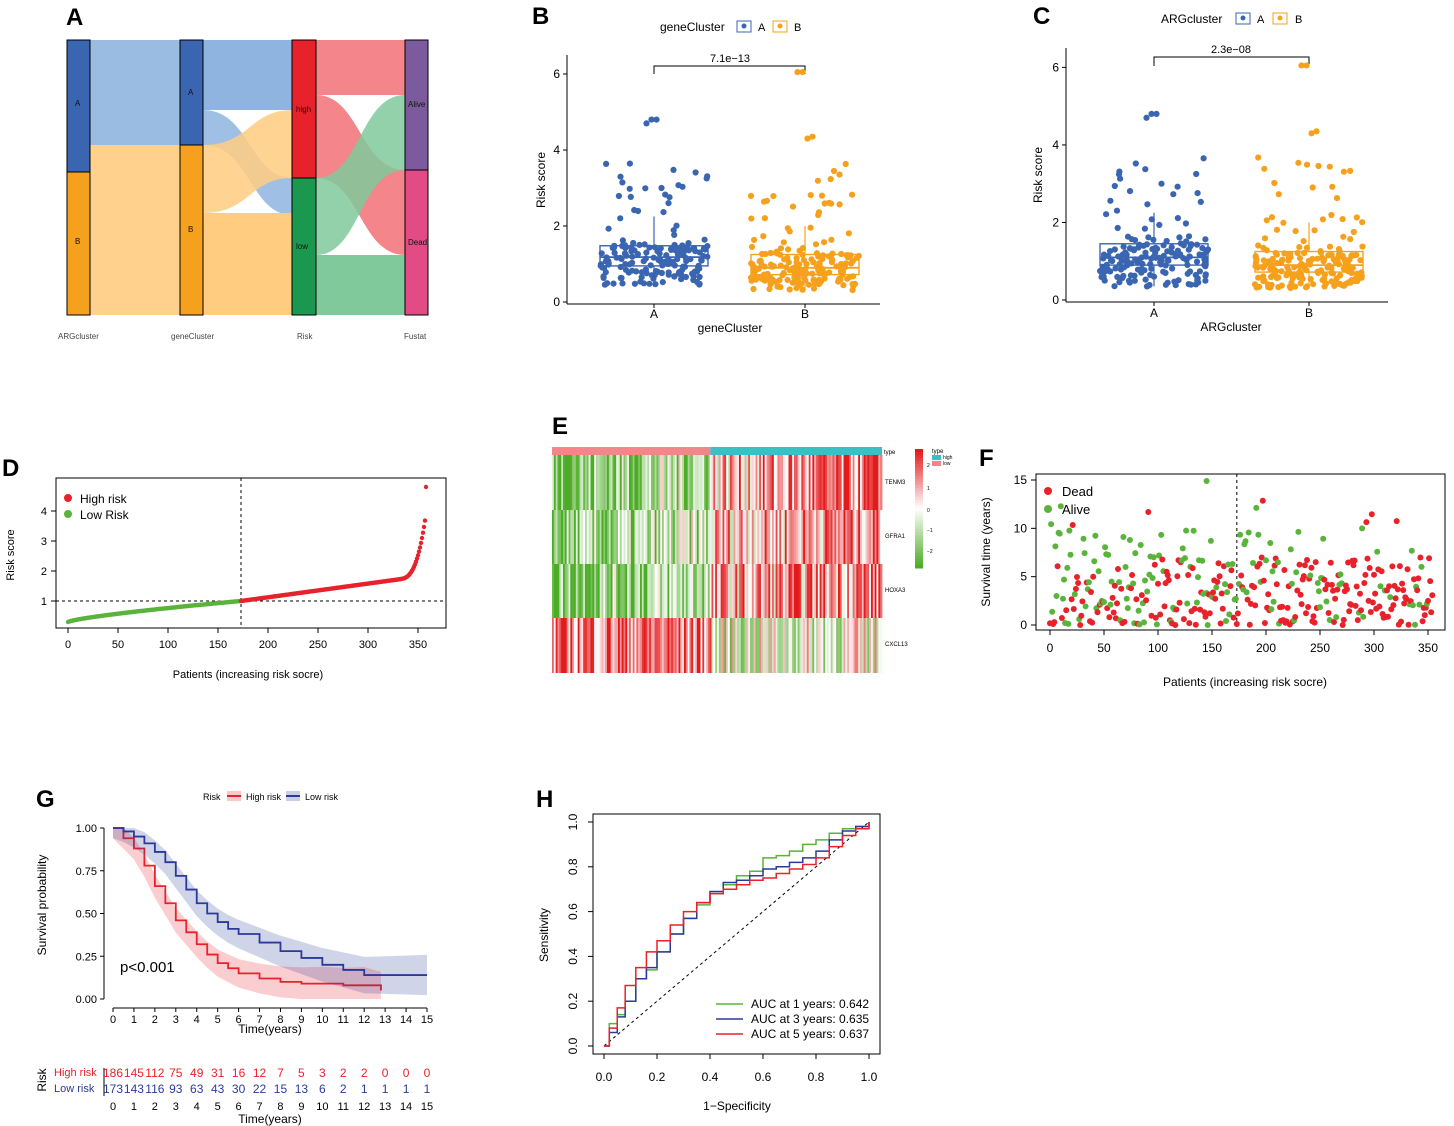 Image resolution: width=1454 pixels, height=1126 pixels. Describe the element at coordinates (218, 1073) in the screenshot. I see `risk-table-count: 31` at that location.